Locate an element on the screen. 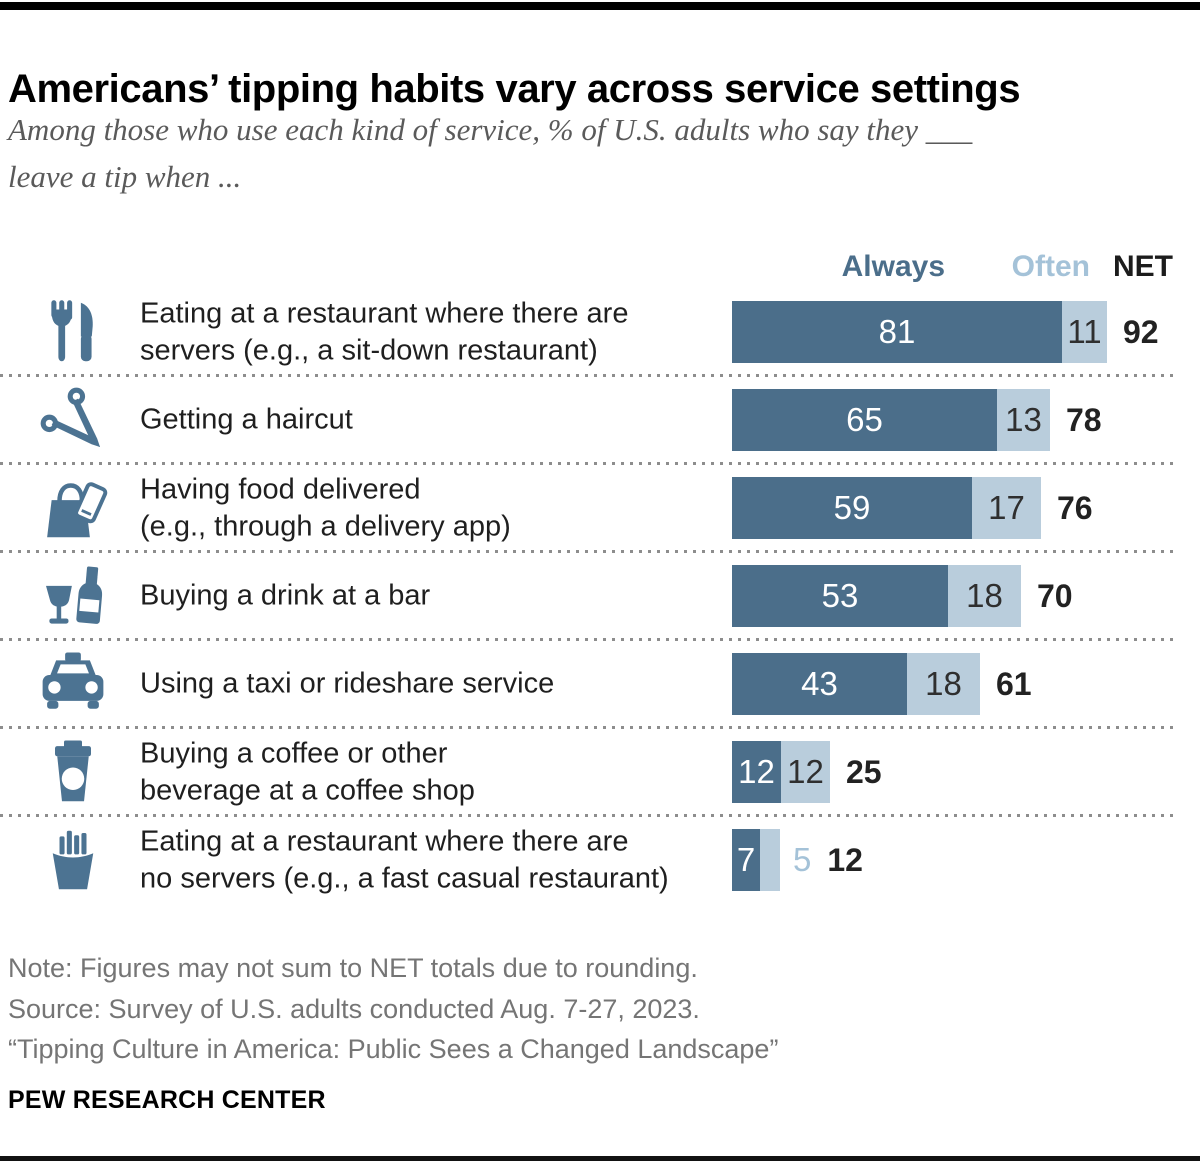 The image size is (1200, 1171). often-value: 11 is located at coordinates (1084, 331).